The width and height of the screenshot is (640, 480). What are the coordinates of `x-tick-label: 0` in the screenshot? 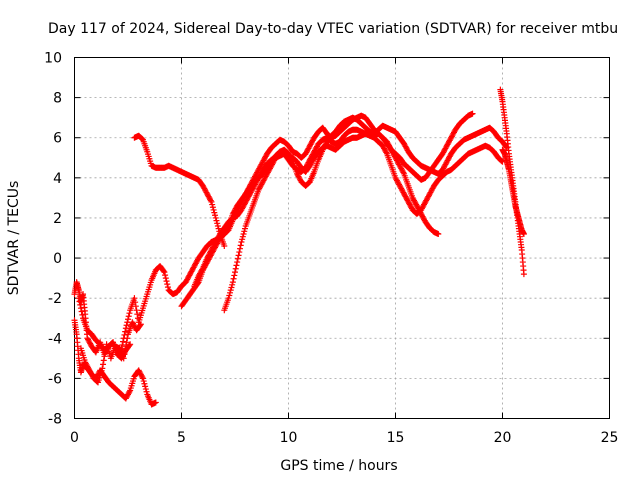 It's located at (74, 438).